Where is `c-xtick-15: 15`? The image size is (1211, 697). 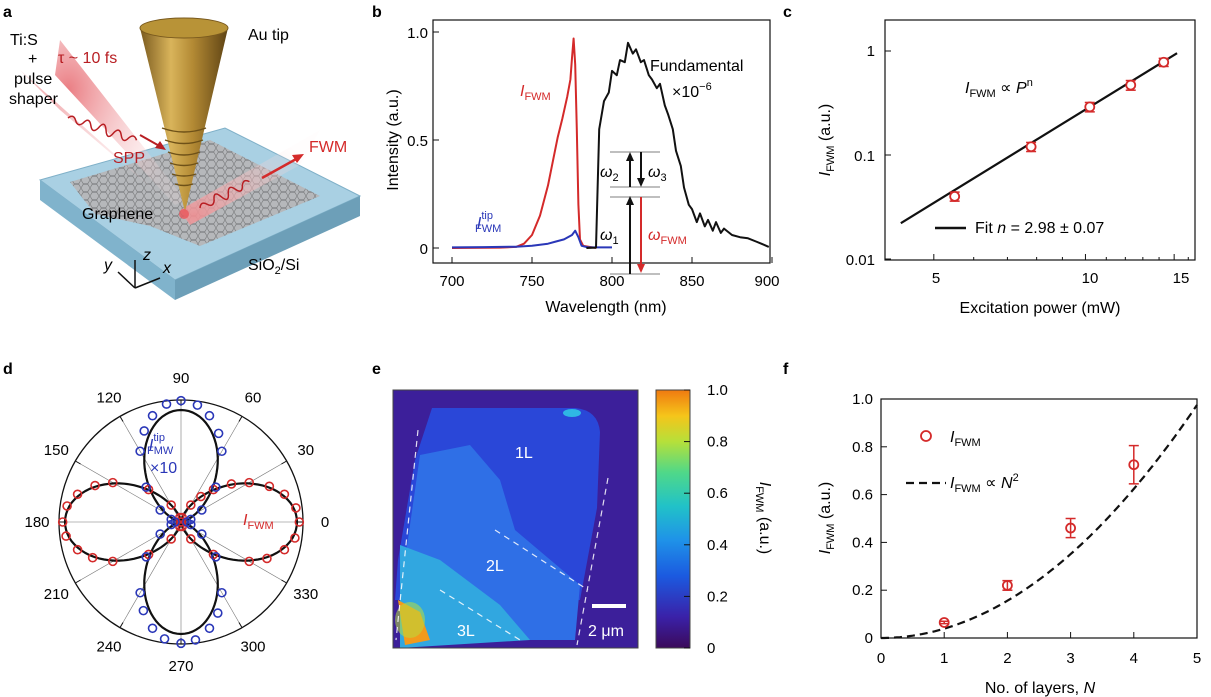 c-xtick-15: 15 is located at coordinates (1181, 278).